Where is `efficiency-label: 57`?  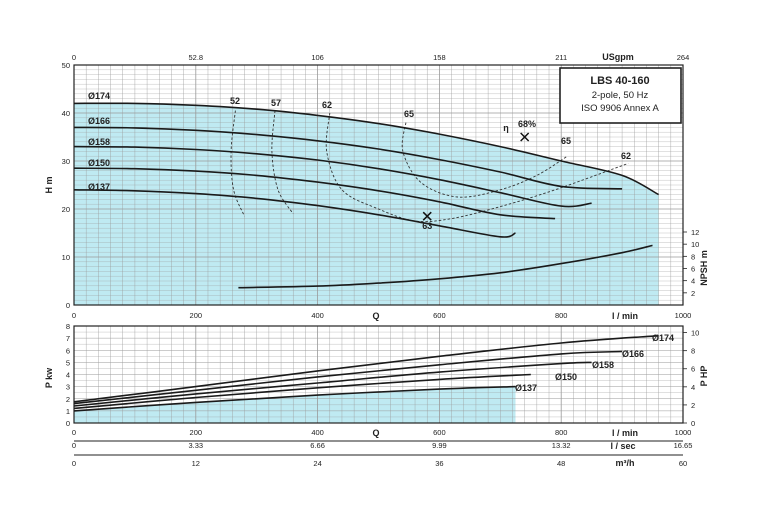
efficiency-label: 57 is located at coordinates (276, 103).